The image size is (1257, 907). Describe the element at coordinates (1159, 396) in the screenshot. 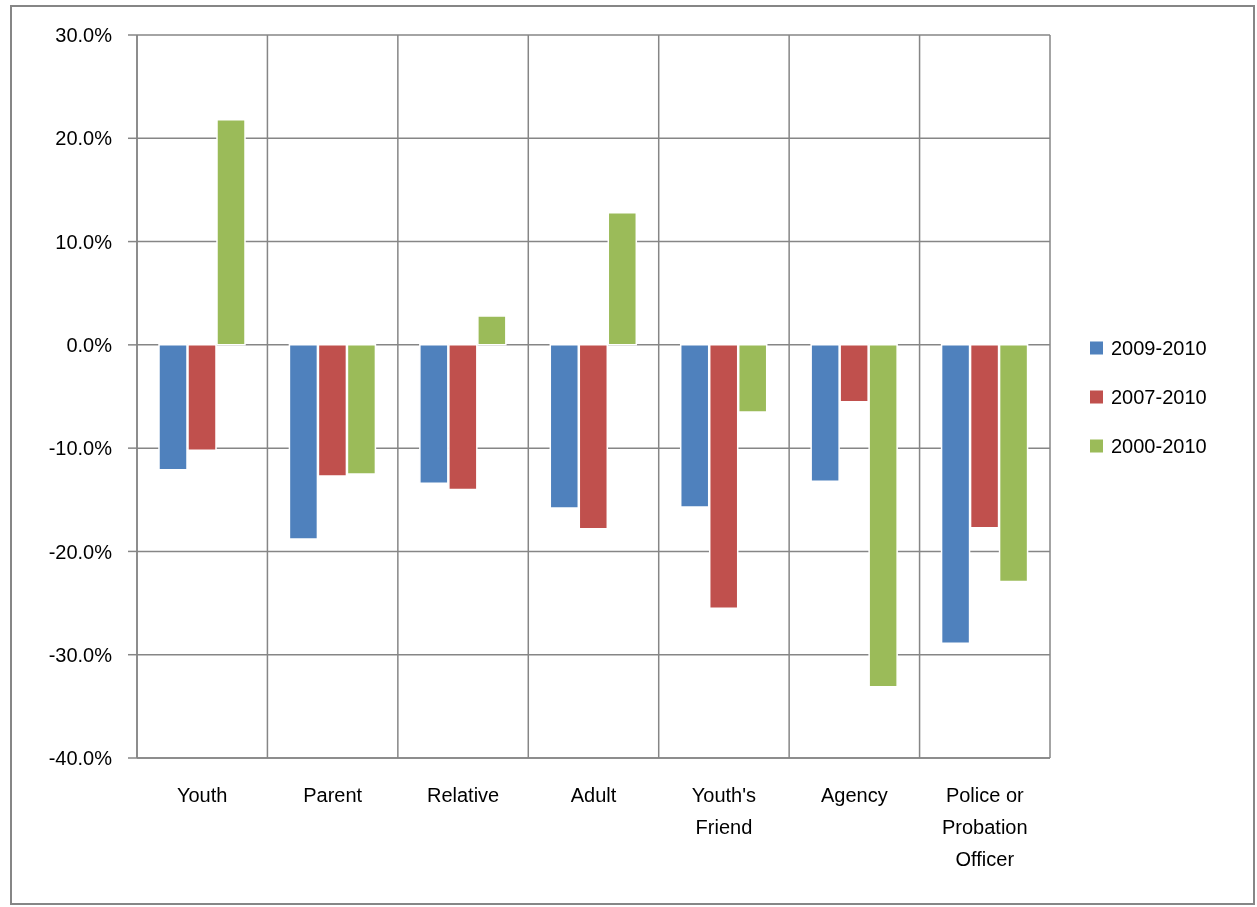

I see `legend-label: 2007-2010` at that location.